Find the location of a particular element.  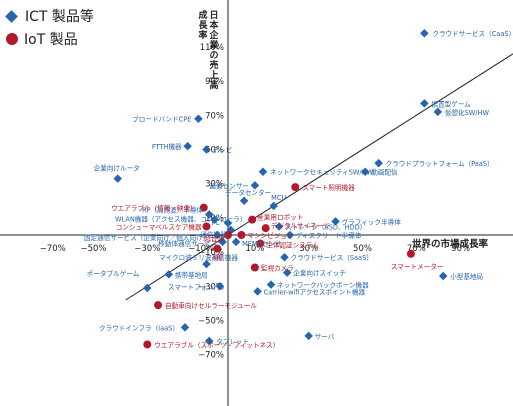

x-tick-label: 50% is located at coordinates (362, 249).